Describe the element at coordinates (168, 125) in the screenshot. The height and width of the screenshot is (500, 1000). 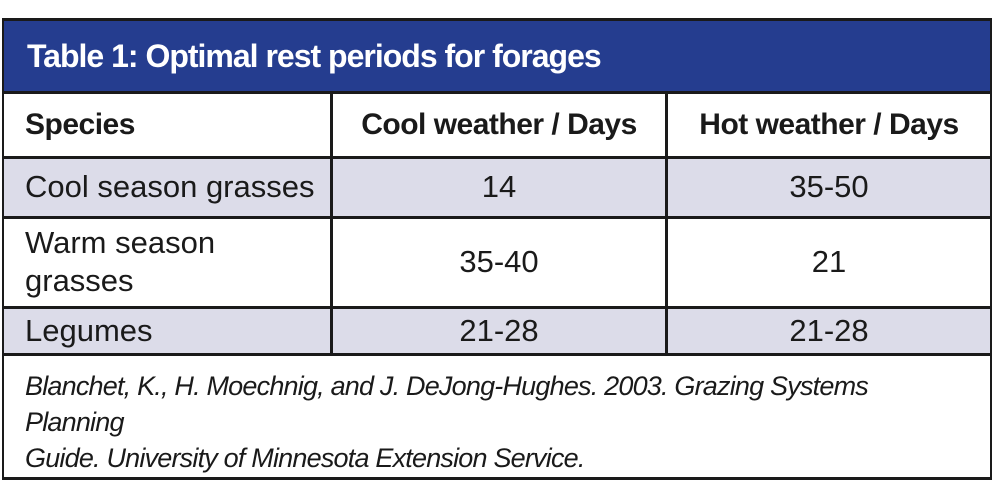
I see `column-header-species: Species` at that location.